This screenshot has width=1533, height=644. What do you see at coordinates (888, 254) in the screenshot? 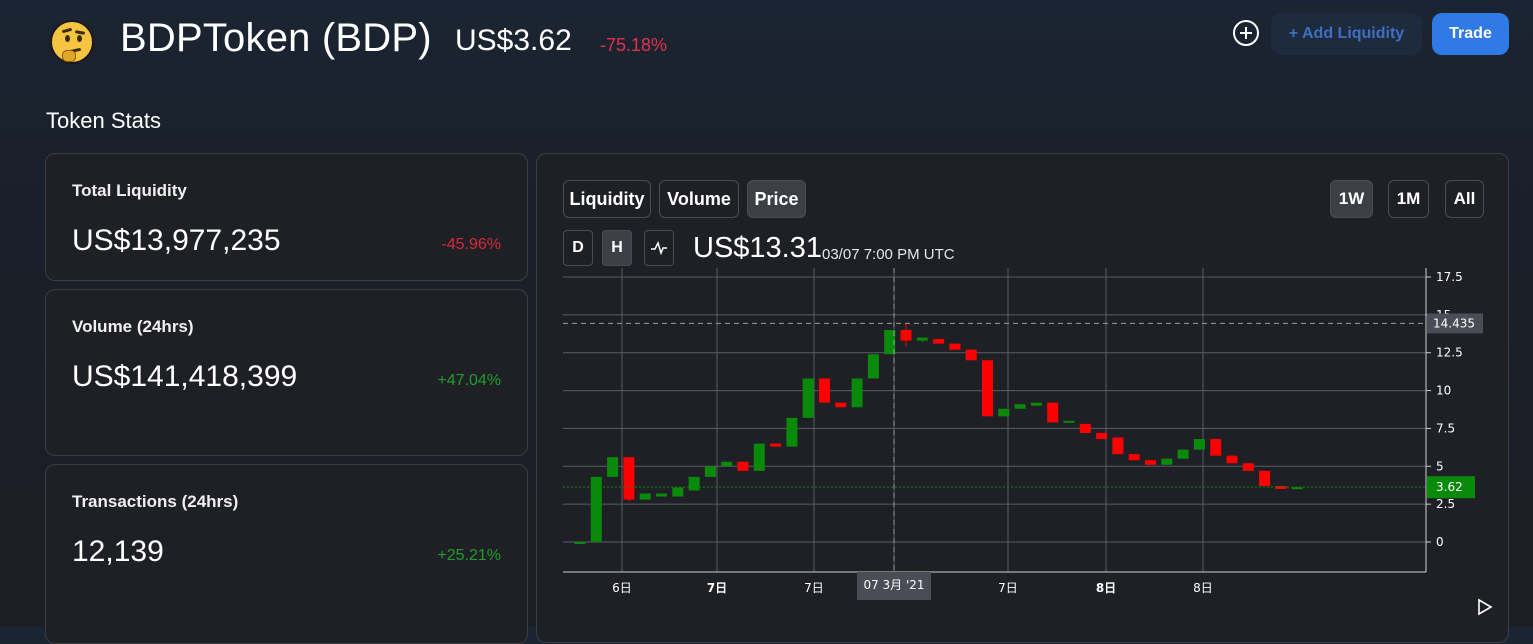
I see `chart-current-time: 03/07 7:00 PM UTC` at bounding box center [888, 254].